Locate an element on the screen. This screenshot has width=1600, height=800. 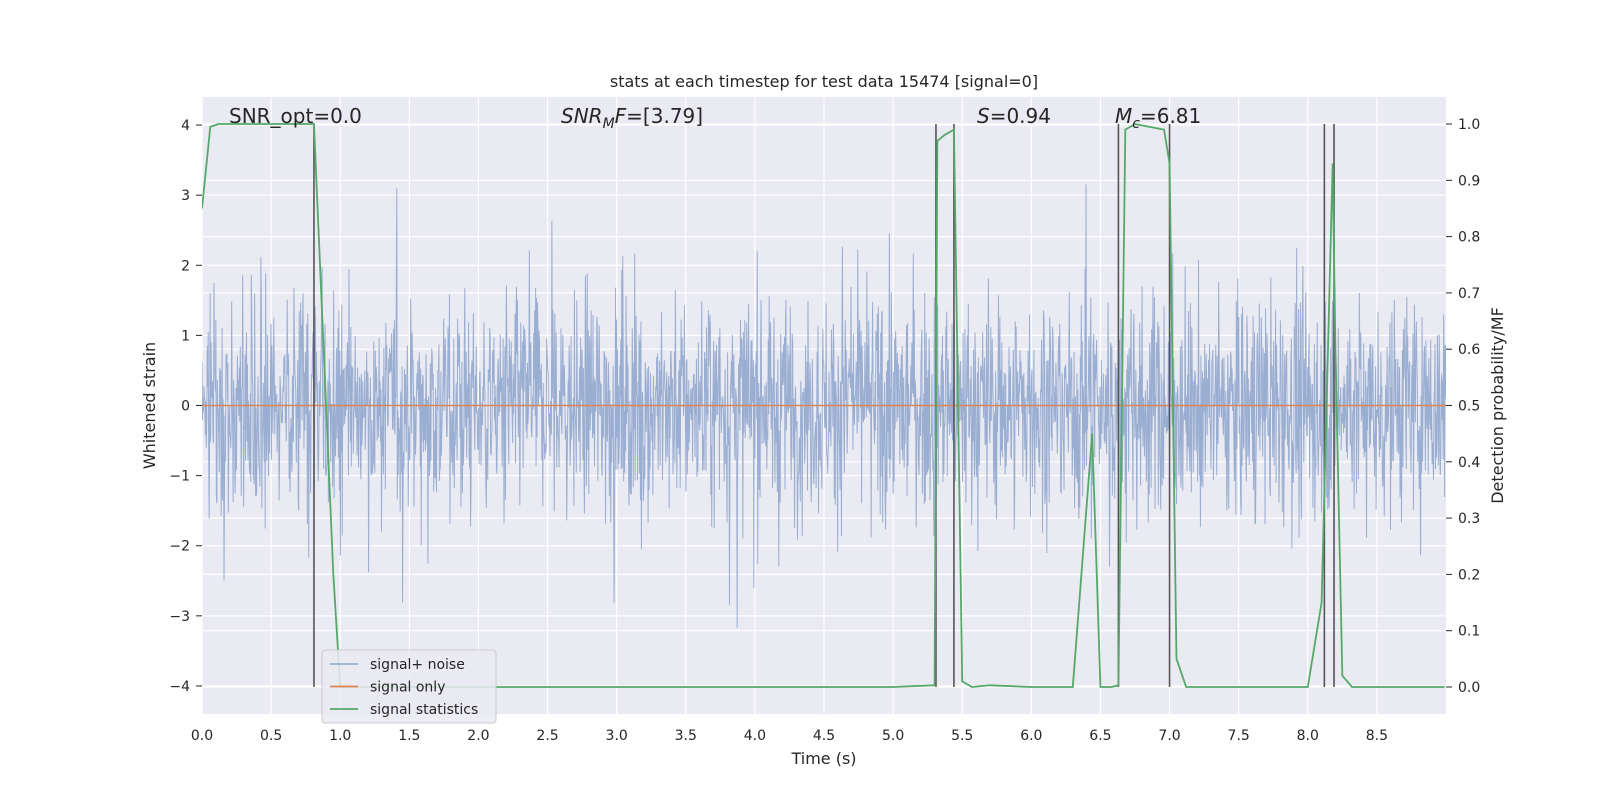
y2-tick-label: 0.3 is located at coordinates (1469, 519).